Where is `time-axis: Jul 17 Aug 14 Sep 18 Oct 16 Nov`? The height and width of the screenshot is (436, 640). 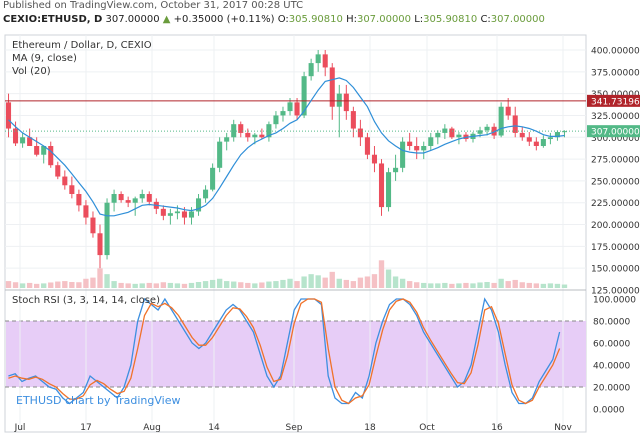 time-axis: Jul 17 Aug 14 Sep 18 Oct 16 Nov is located at coordinates (293, 428).